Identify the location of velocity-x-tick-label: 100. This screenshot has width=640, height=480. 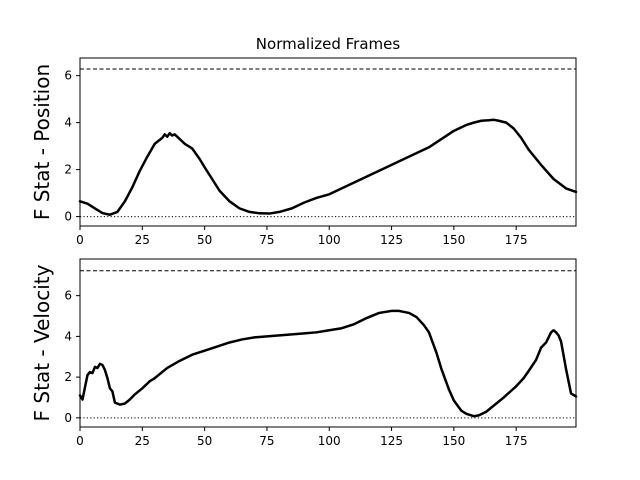
(329, 441).